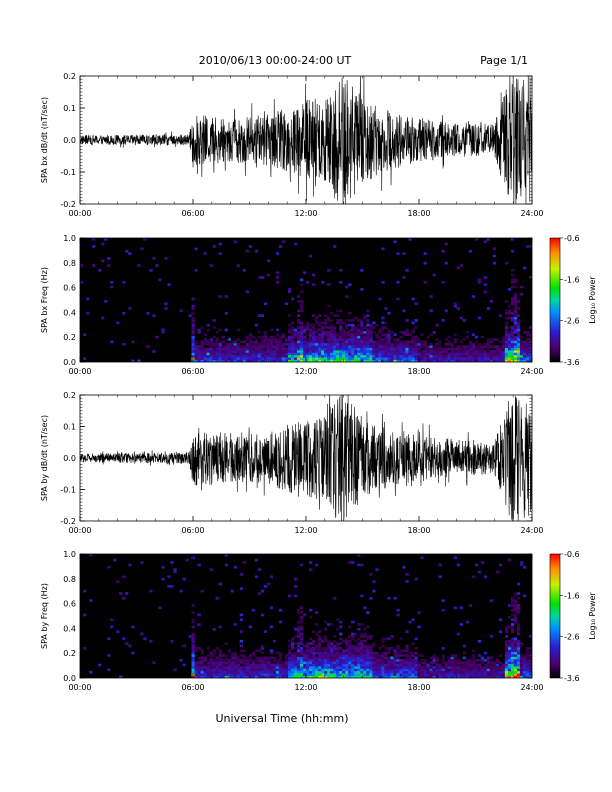 The height and width of the screenshot is (792, 612). Describe the element at coordinates (275, 60) in the screenshot. I see `page-title: 2010/06/13 00:00-24:00 UT` at that location.